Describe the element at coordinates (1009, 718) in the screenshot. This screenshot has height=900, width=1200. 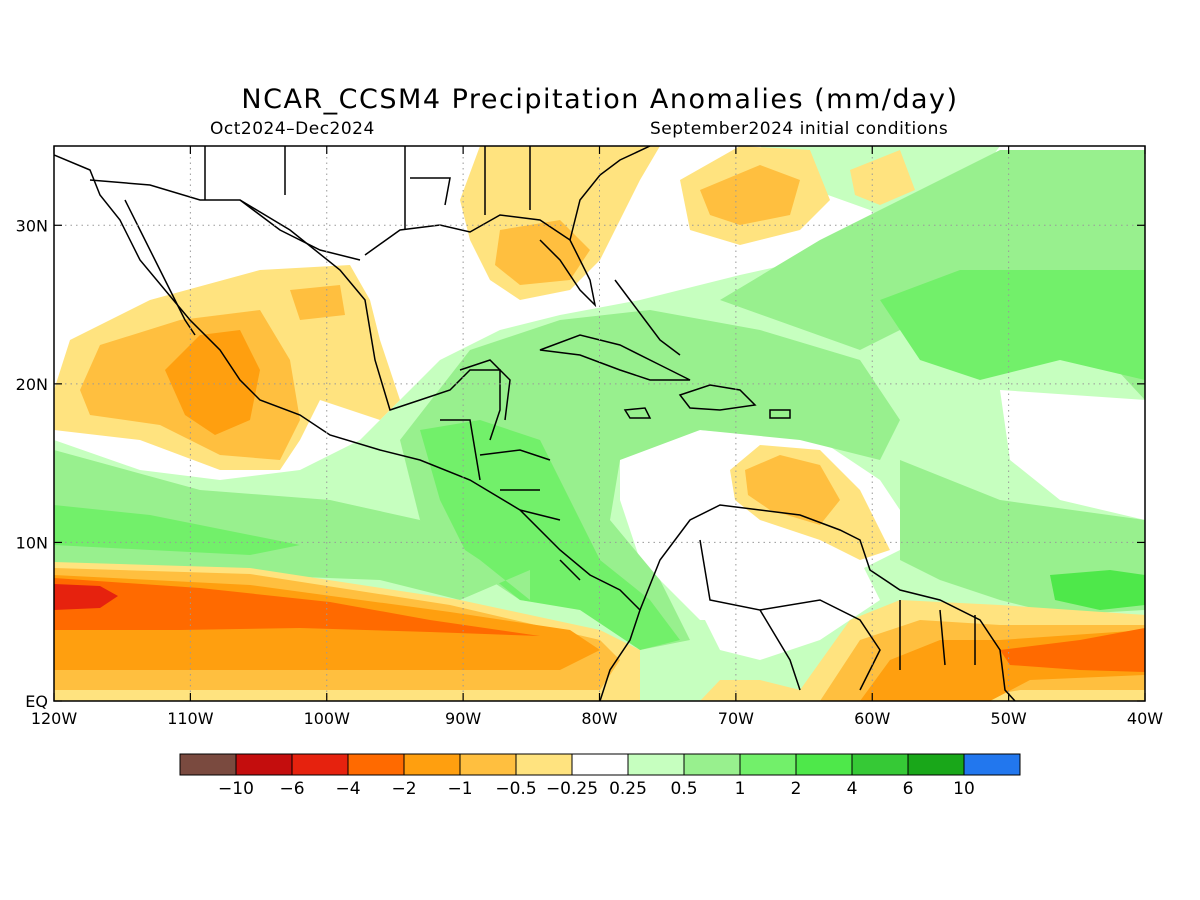
I see `lon-tick-label: 50W` at that location.